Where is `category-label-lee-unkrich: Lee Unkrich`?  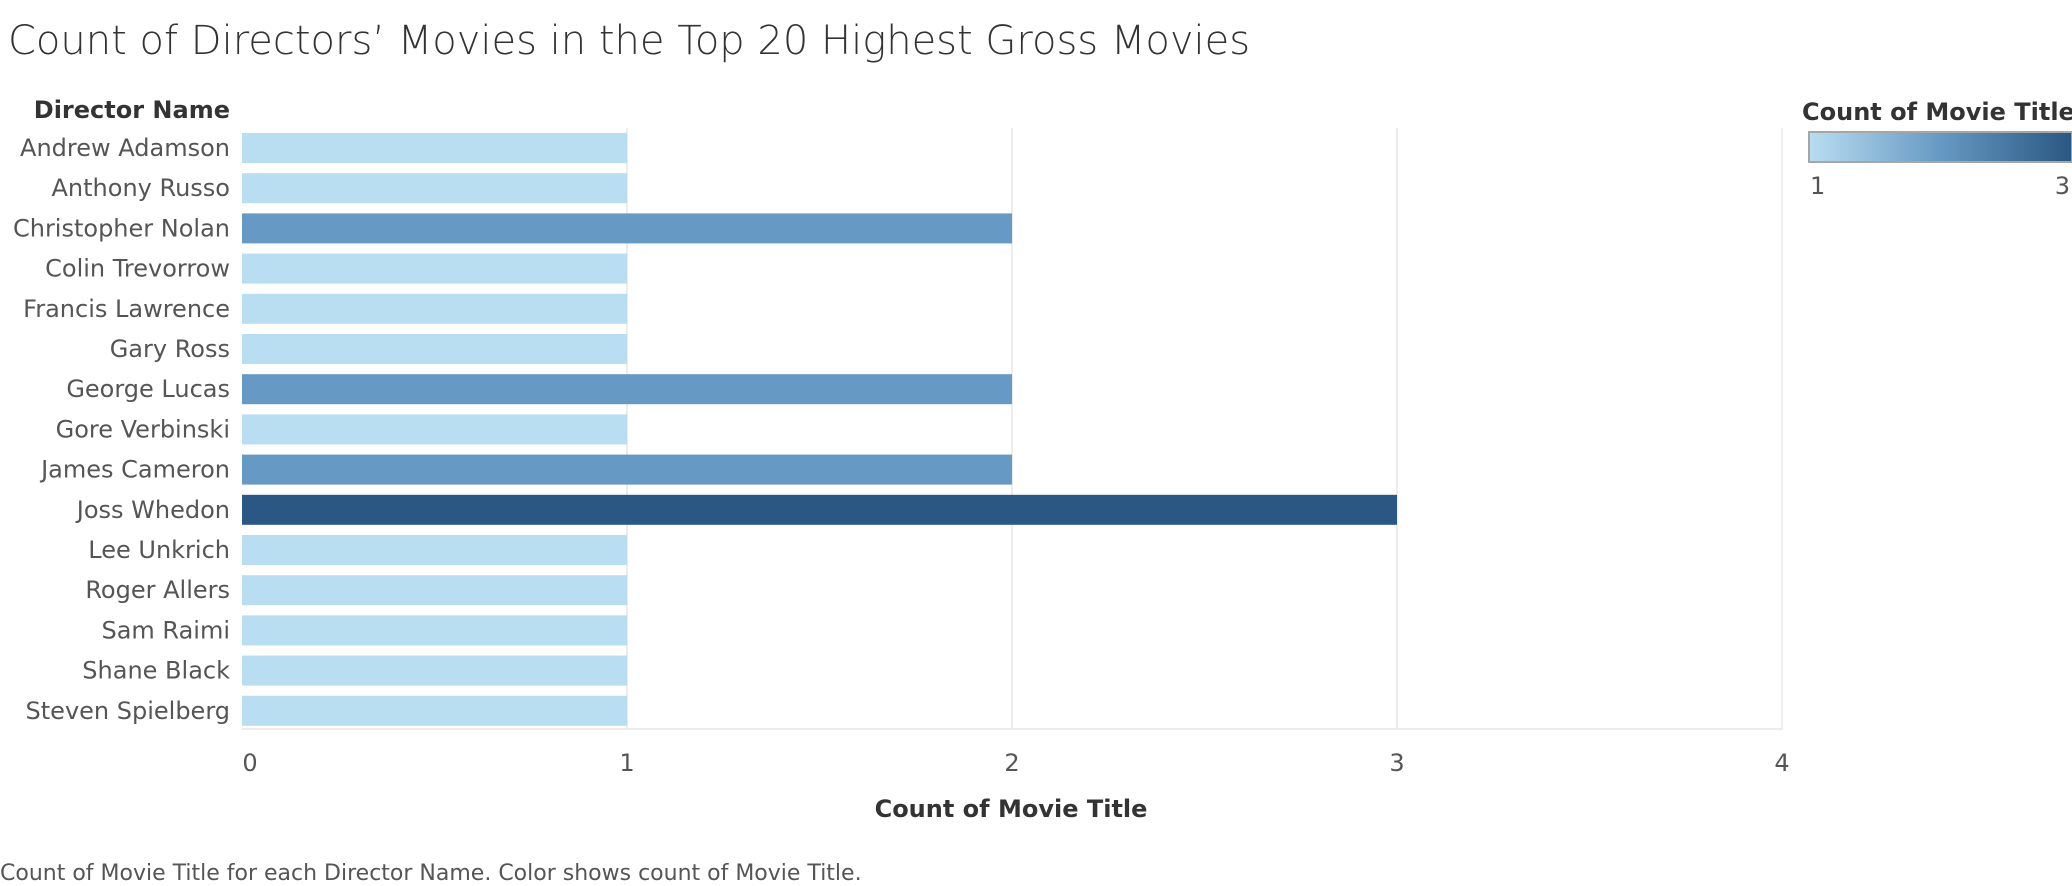
category-label-lee-unkrich: Lee Unkrich is located at coordinates (159, 550).